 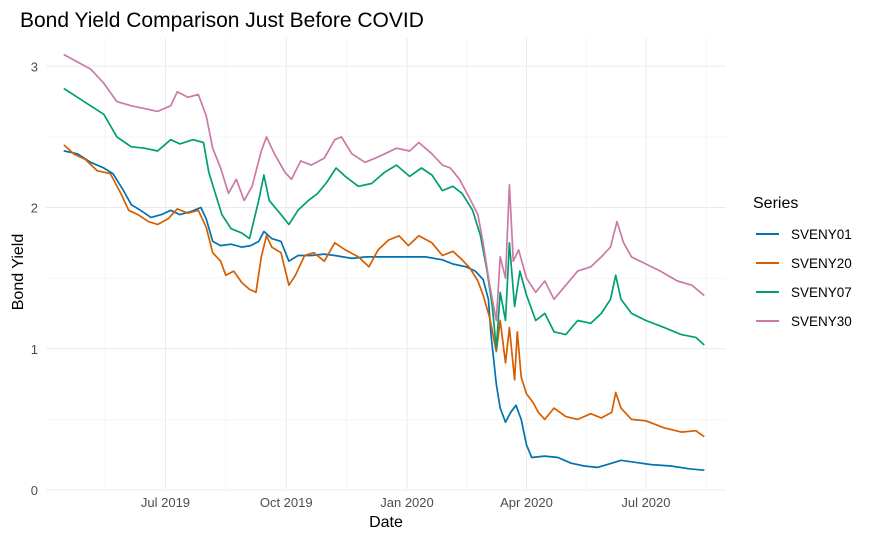 I want to click on legend-title: Series, so click(x=775, y=203).